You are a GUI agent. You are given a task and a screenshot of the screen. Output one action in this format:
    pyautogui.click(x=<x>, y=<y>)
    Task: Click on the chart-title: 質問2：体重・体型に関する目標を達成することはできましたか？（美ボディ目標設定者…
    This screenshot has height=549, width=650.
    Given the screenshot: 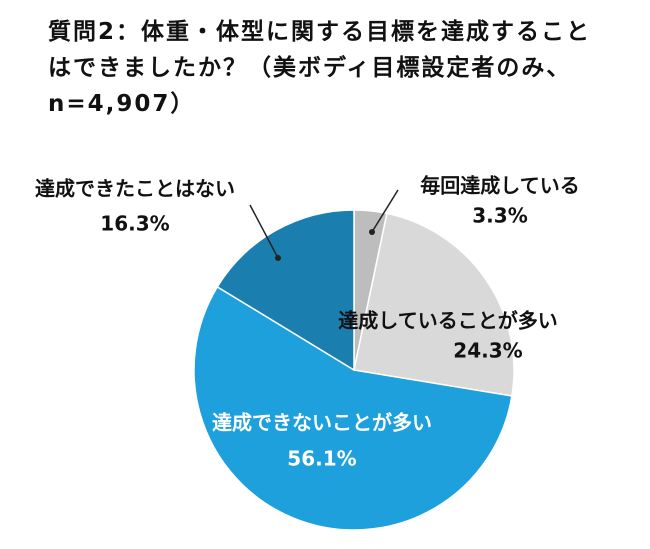 What is the action you would take?
    pyautogui.click(x=320, y=68)
    